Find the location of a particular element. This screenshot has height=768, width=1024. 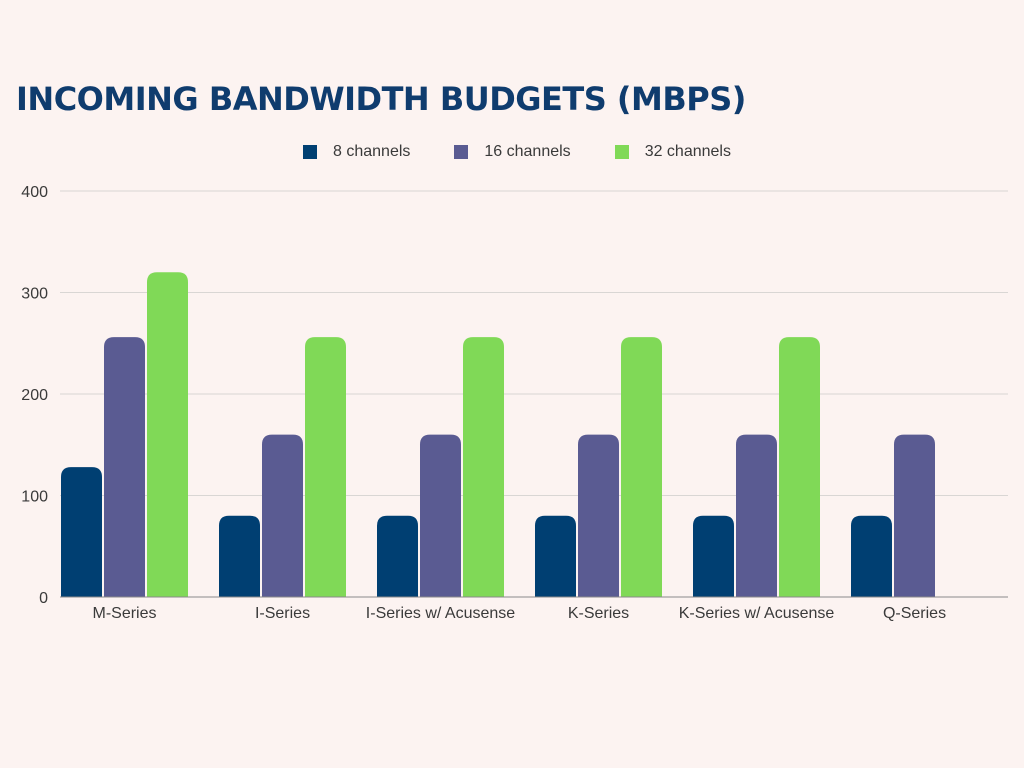

legend-swatch-8-channels is located at coordinates (310, 152).